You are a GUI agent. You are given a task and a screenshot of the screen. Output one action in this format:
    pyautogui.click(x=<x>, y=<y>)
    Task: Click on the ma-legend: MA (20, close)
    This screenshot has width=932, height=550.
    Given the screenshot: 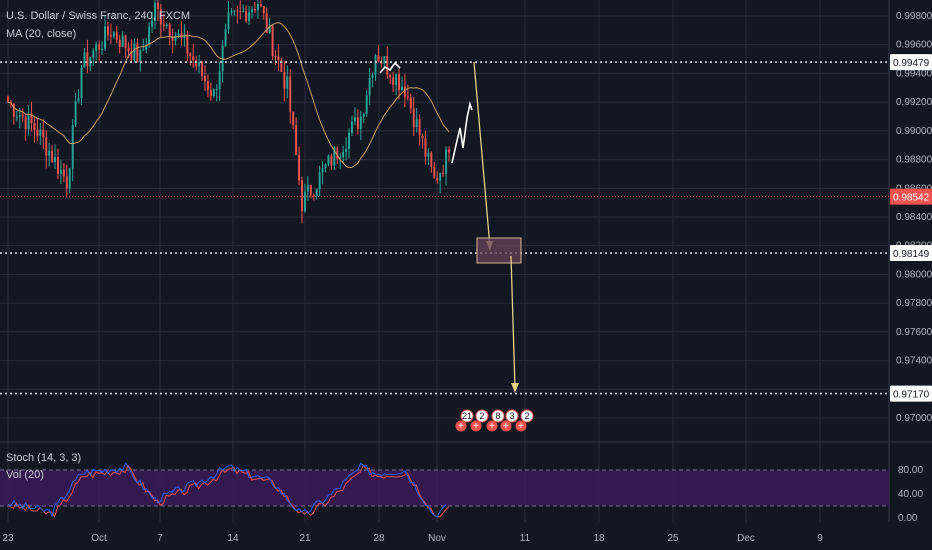 What is the action you would take?
    pyautogui.click(x=41, y=34)
    